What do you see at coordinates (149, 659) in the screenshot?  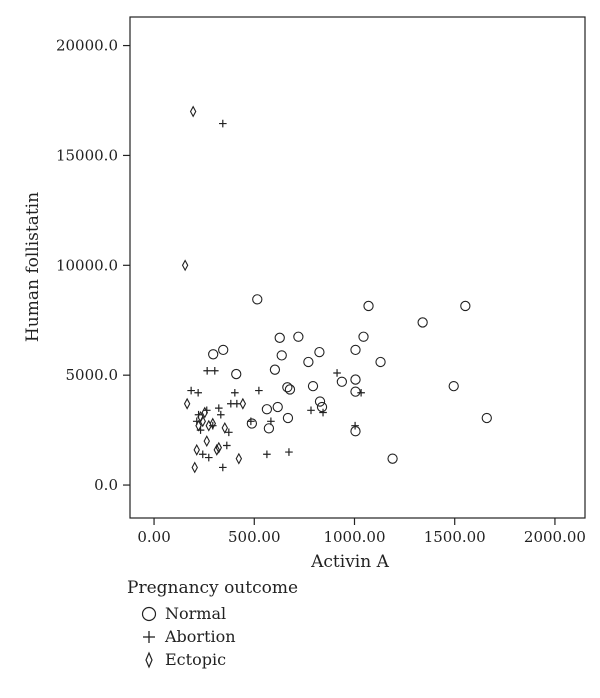 I see `diamond-marker-icon` at bounding box center [149, 659].